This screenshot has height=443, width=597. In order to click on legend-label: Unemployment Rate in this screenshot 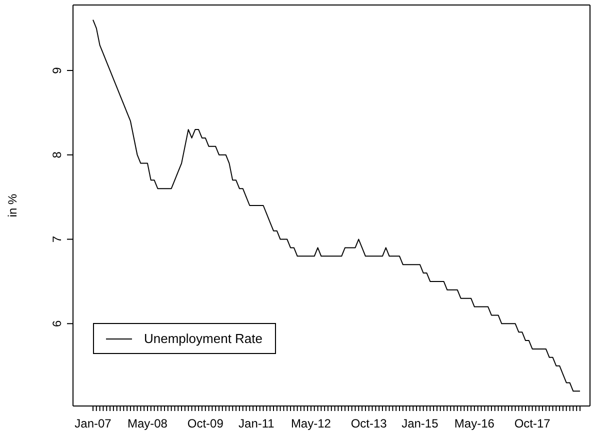, I will do `click(203, 338)`.